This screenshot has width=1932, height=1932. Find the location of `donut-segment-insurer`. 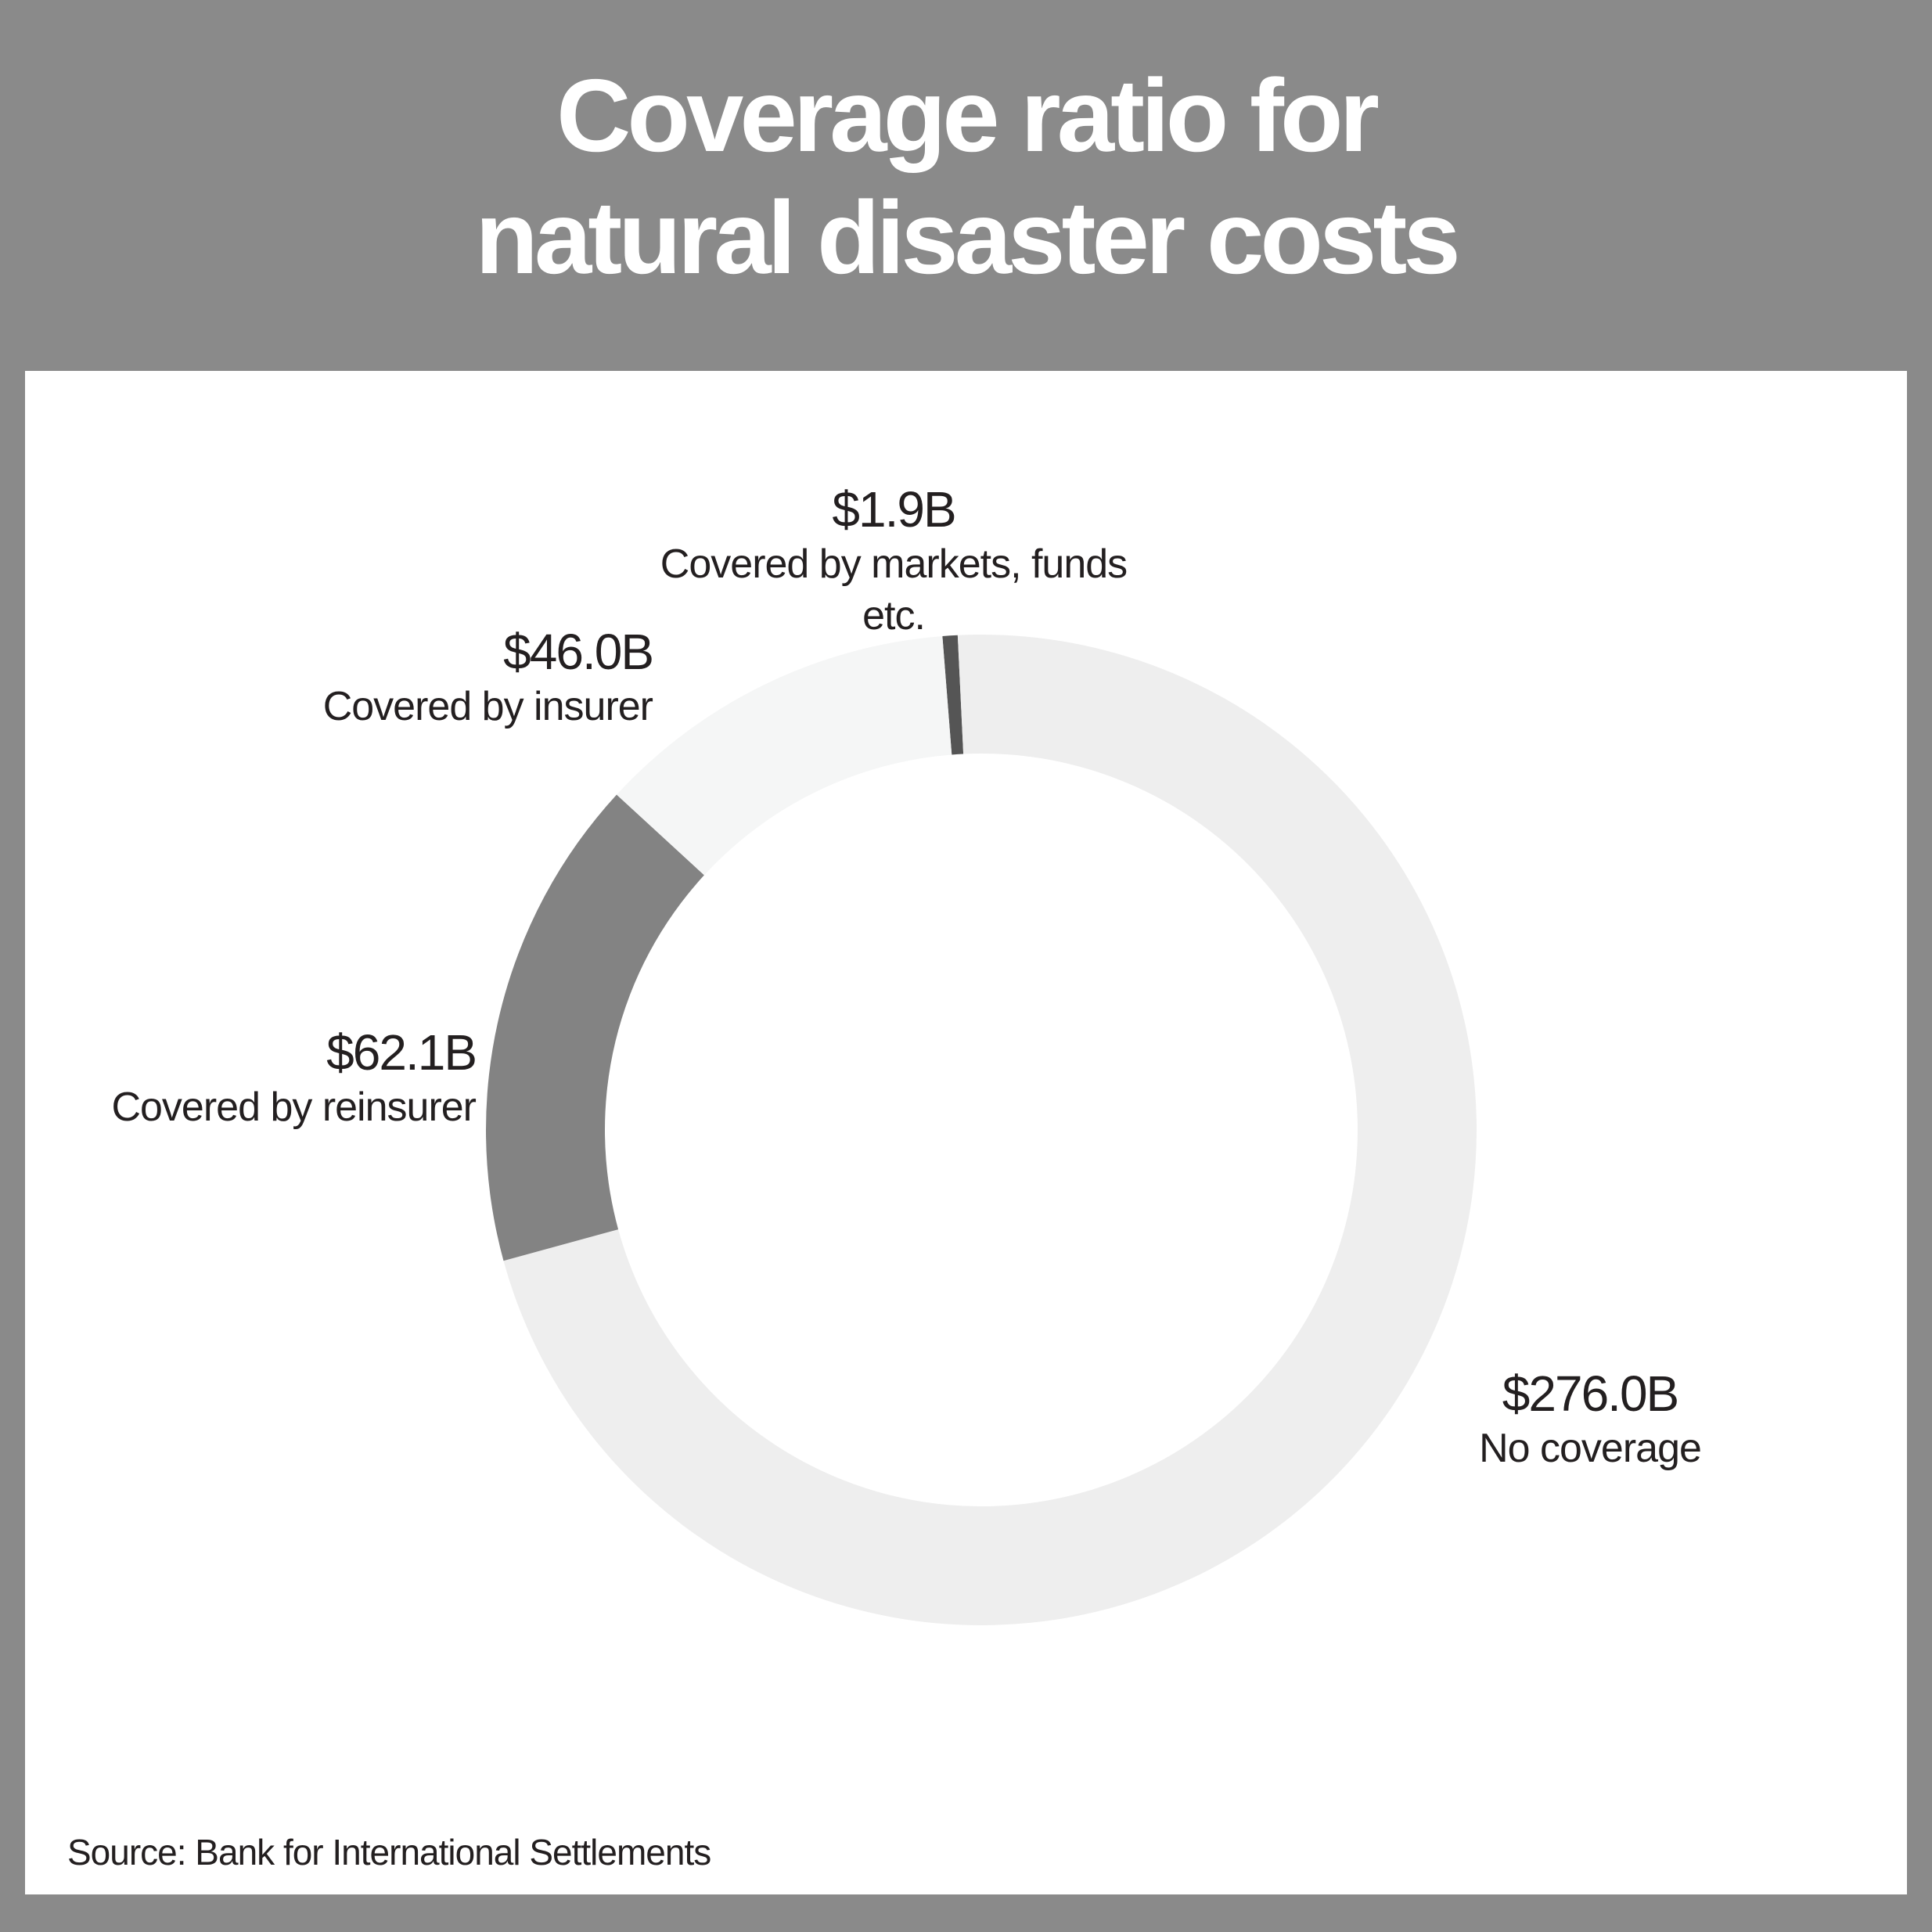

donut-segment-insurer is located at coordinates (784, 755).